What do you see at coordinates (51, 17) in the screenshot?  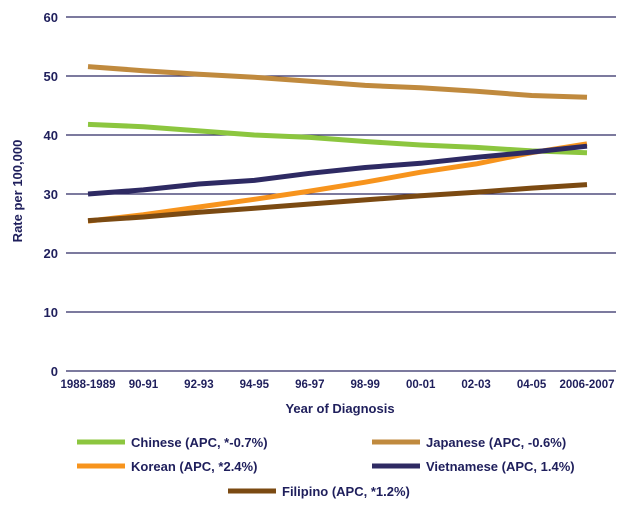 I see `y-tick-label: 60` at bounding box center [51, 17].